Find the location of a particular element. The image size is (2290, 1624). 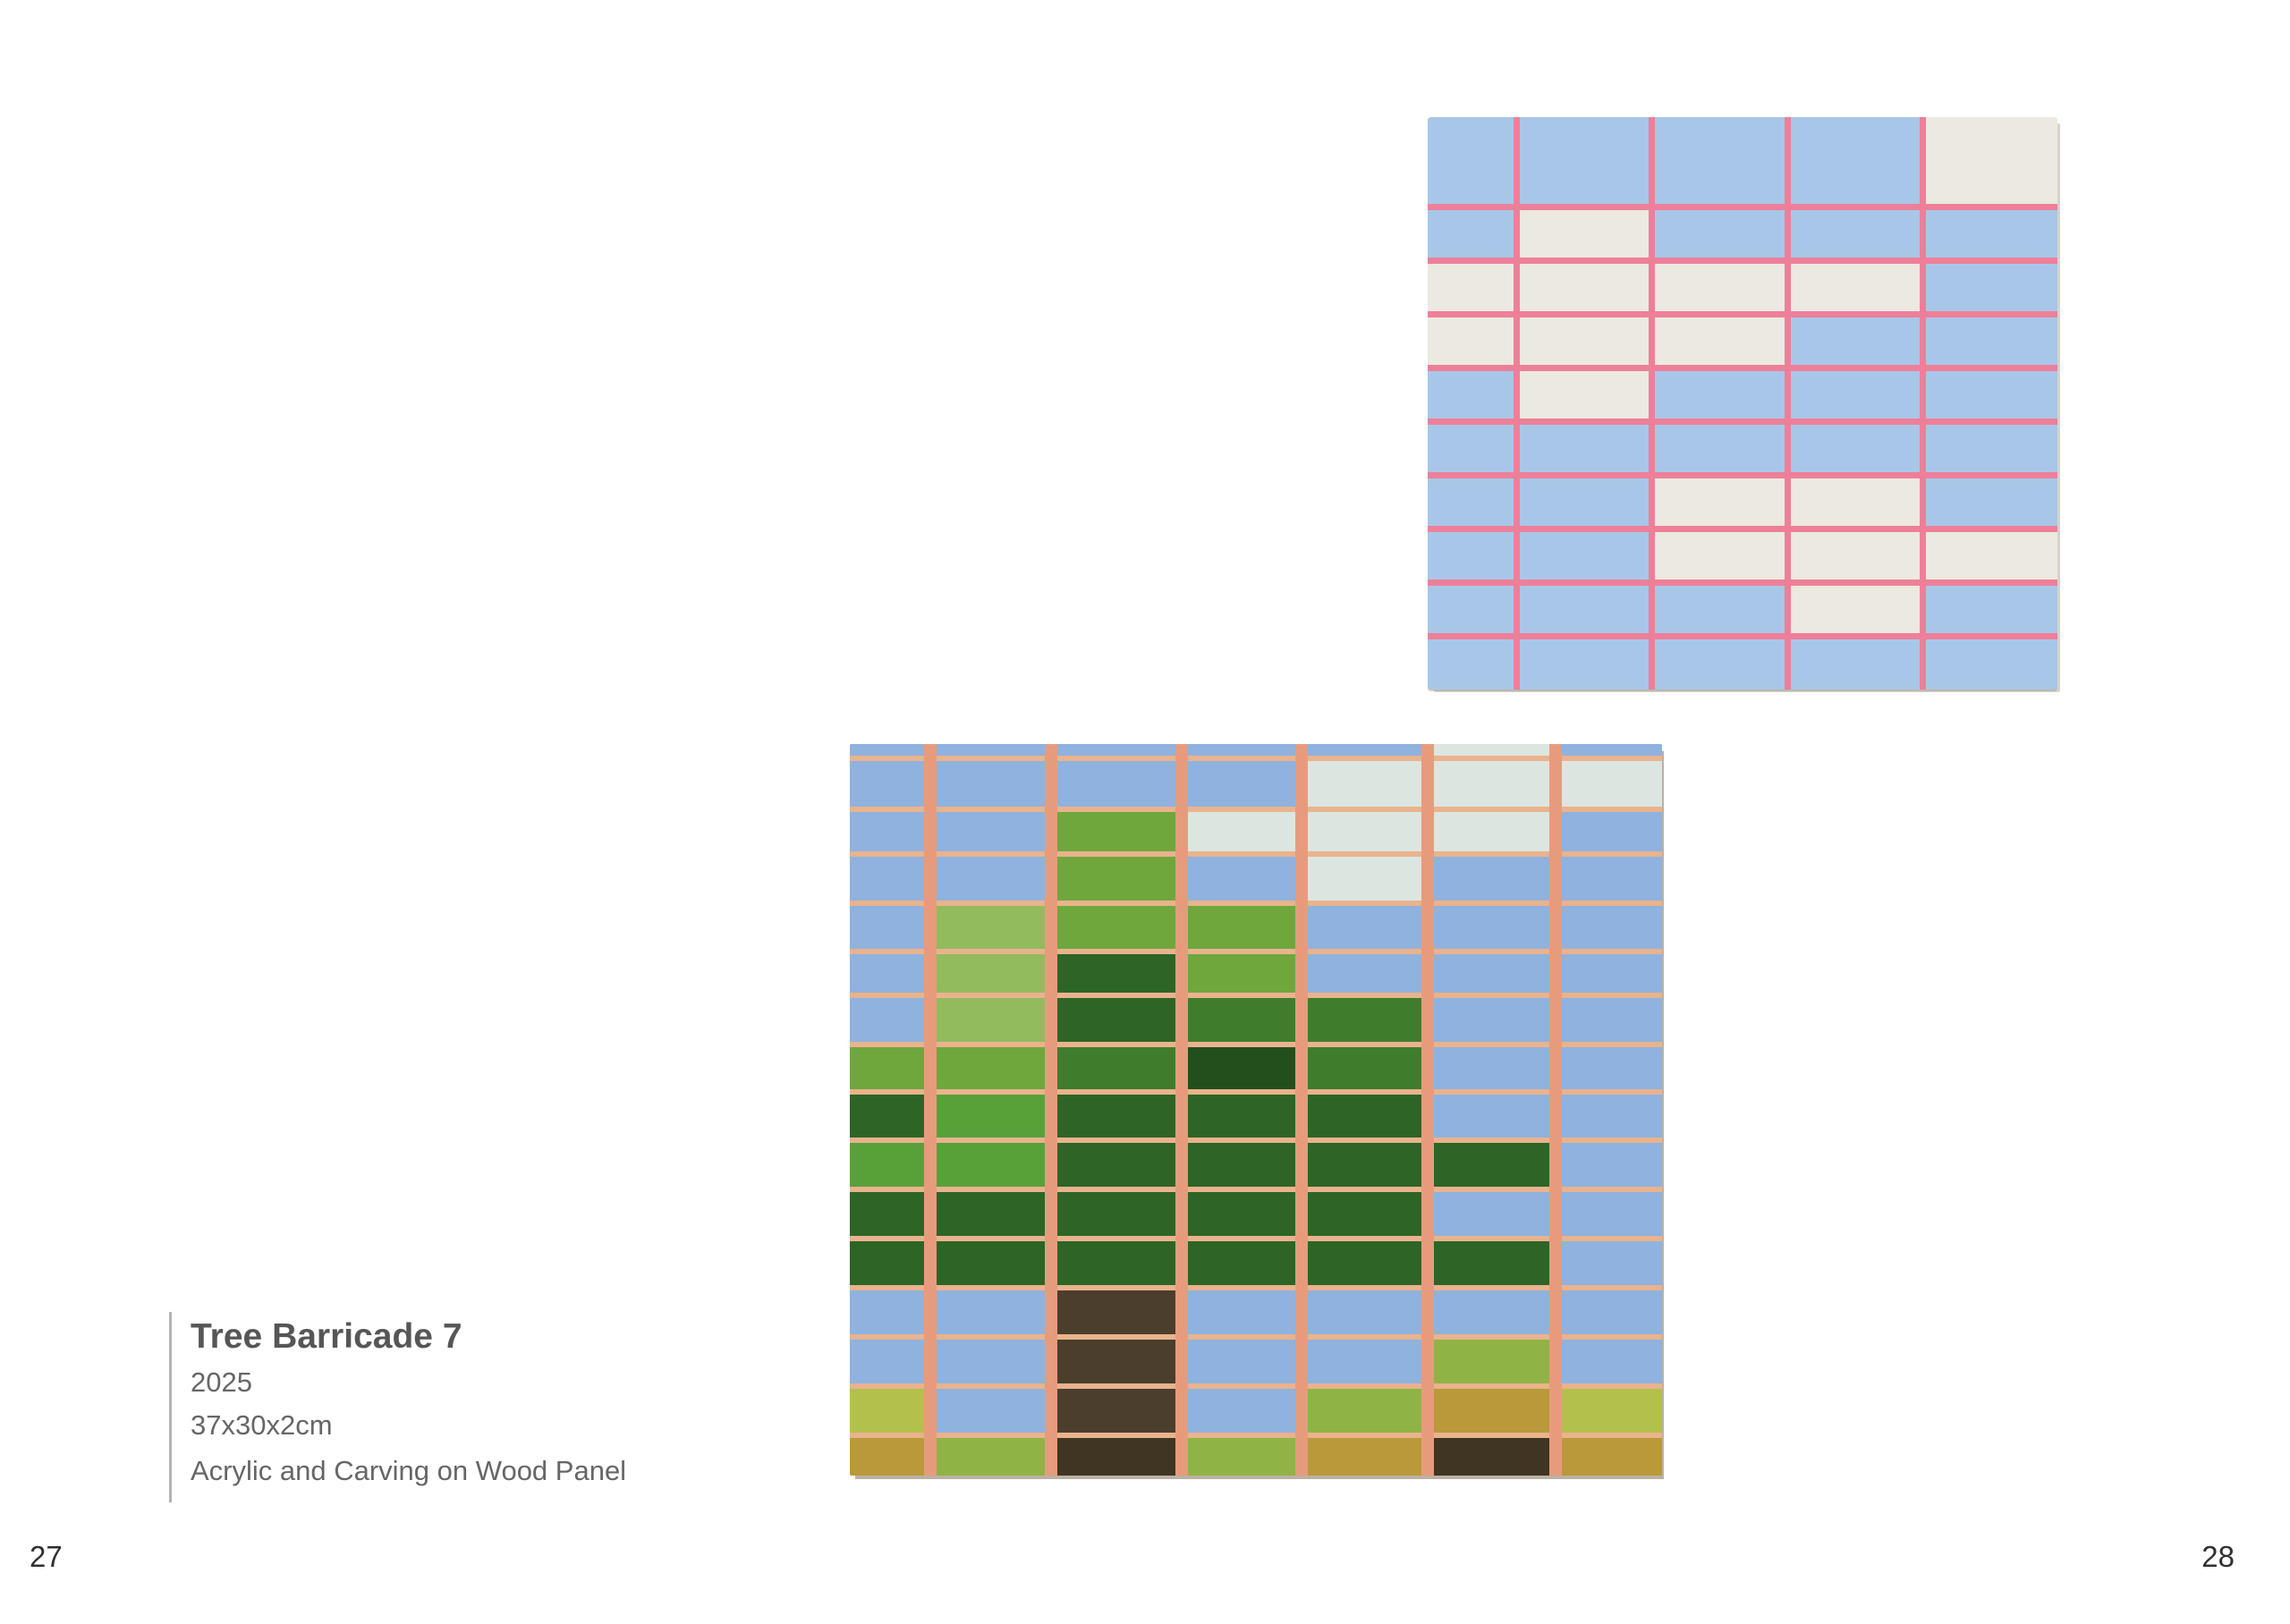

artwork-year: 2025 is located at coordinates (221, 1382).